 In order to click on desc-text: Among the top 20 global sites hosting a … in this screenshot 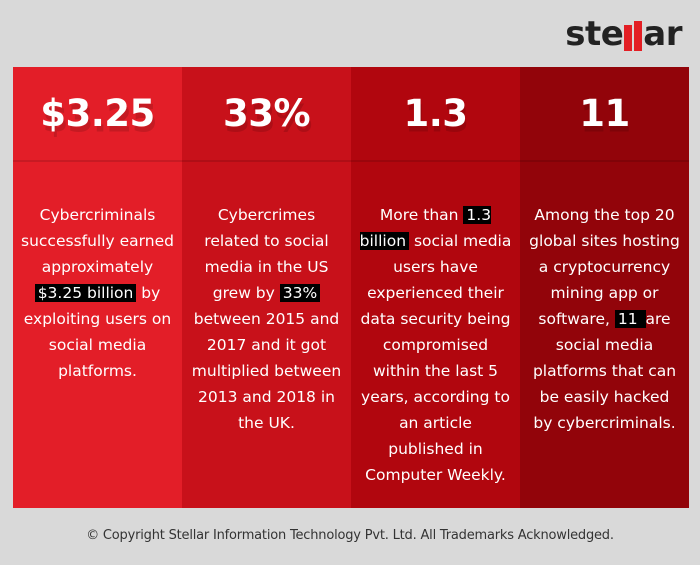, I will do `click(604, 267)`.